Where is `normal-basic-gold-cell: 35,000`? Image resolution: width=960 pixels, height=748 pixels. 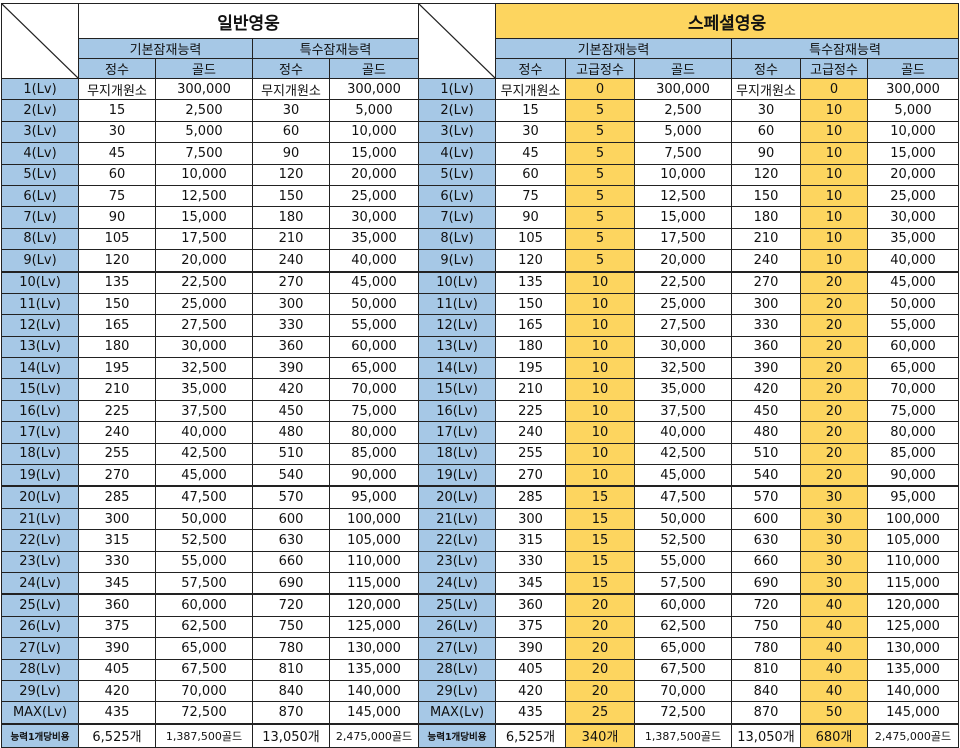 normal-basic-gold-cell: 35,000 is located at coordinates (204, 389).